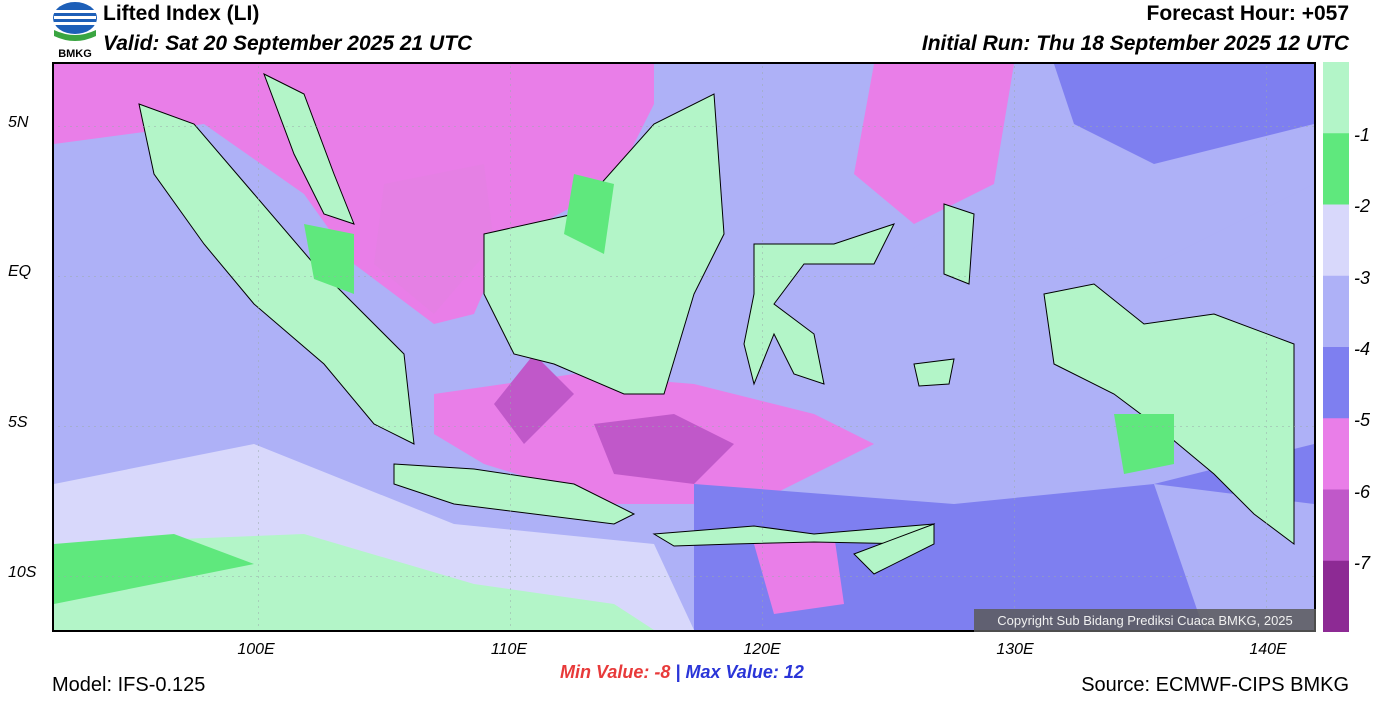  Describe the element at coordinates (20, 271) in the screenshot. I see `lat-label-eq: EQ` at that location.